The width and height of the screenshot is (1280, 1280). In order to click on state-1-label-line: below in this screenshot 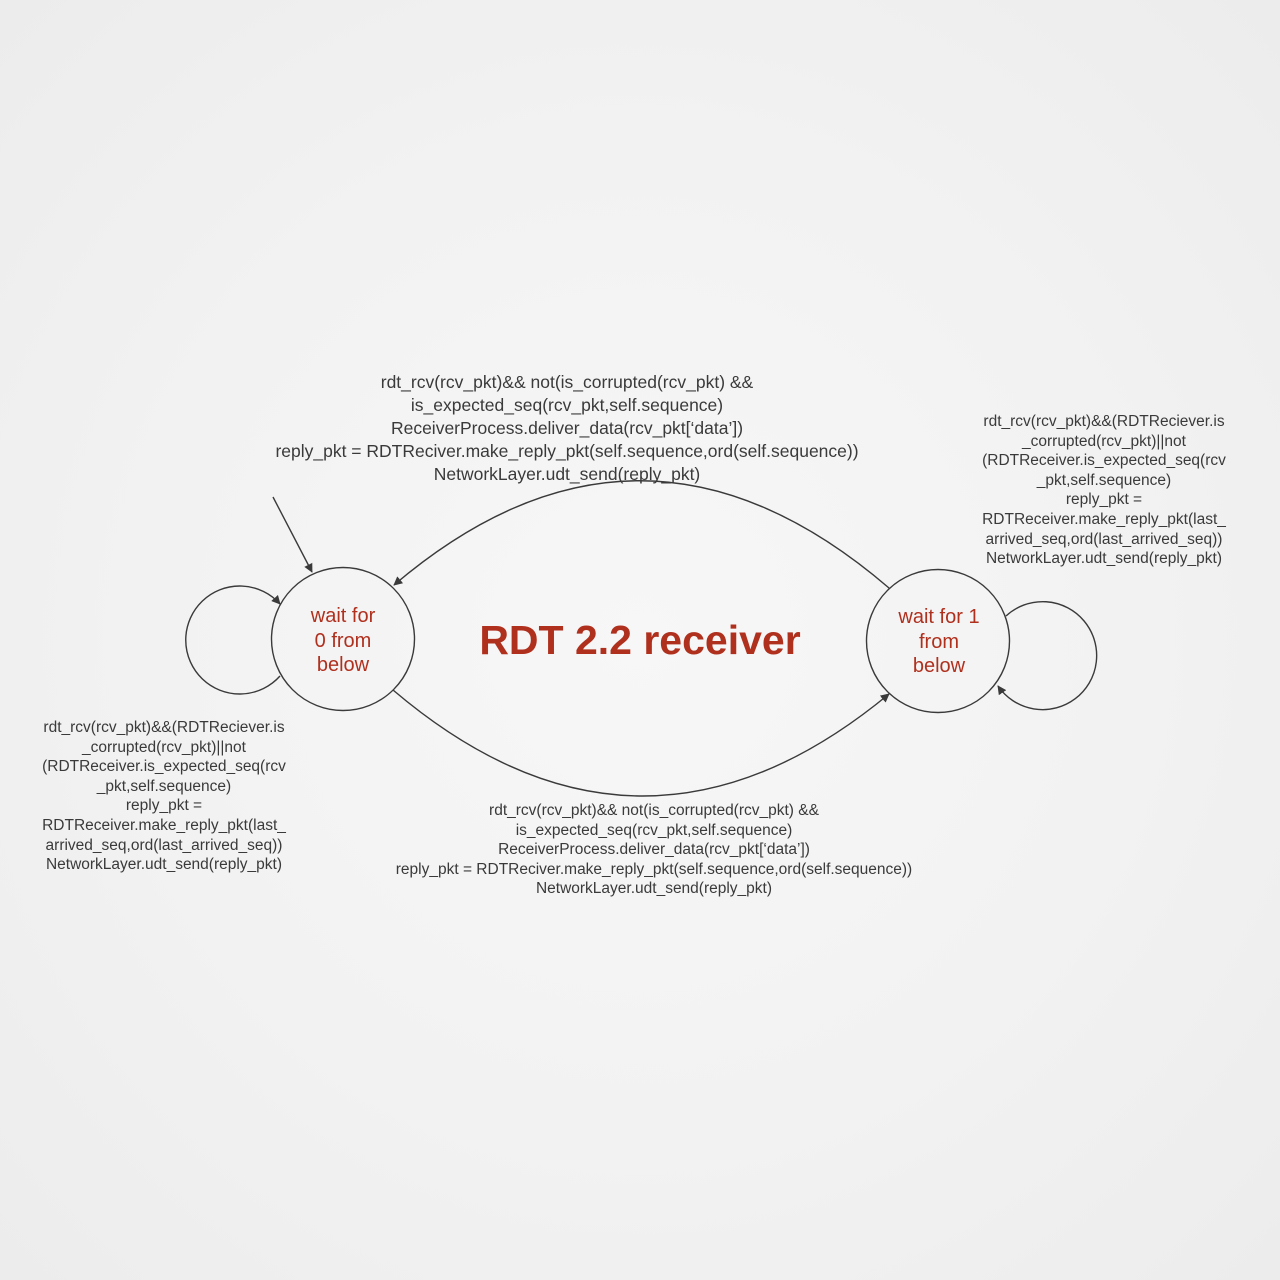, I will do `click(939, 666)`.